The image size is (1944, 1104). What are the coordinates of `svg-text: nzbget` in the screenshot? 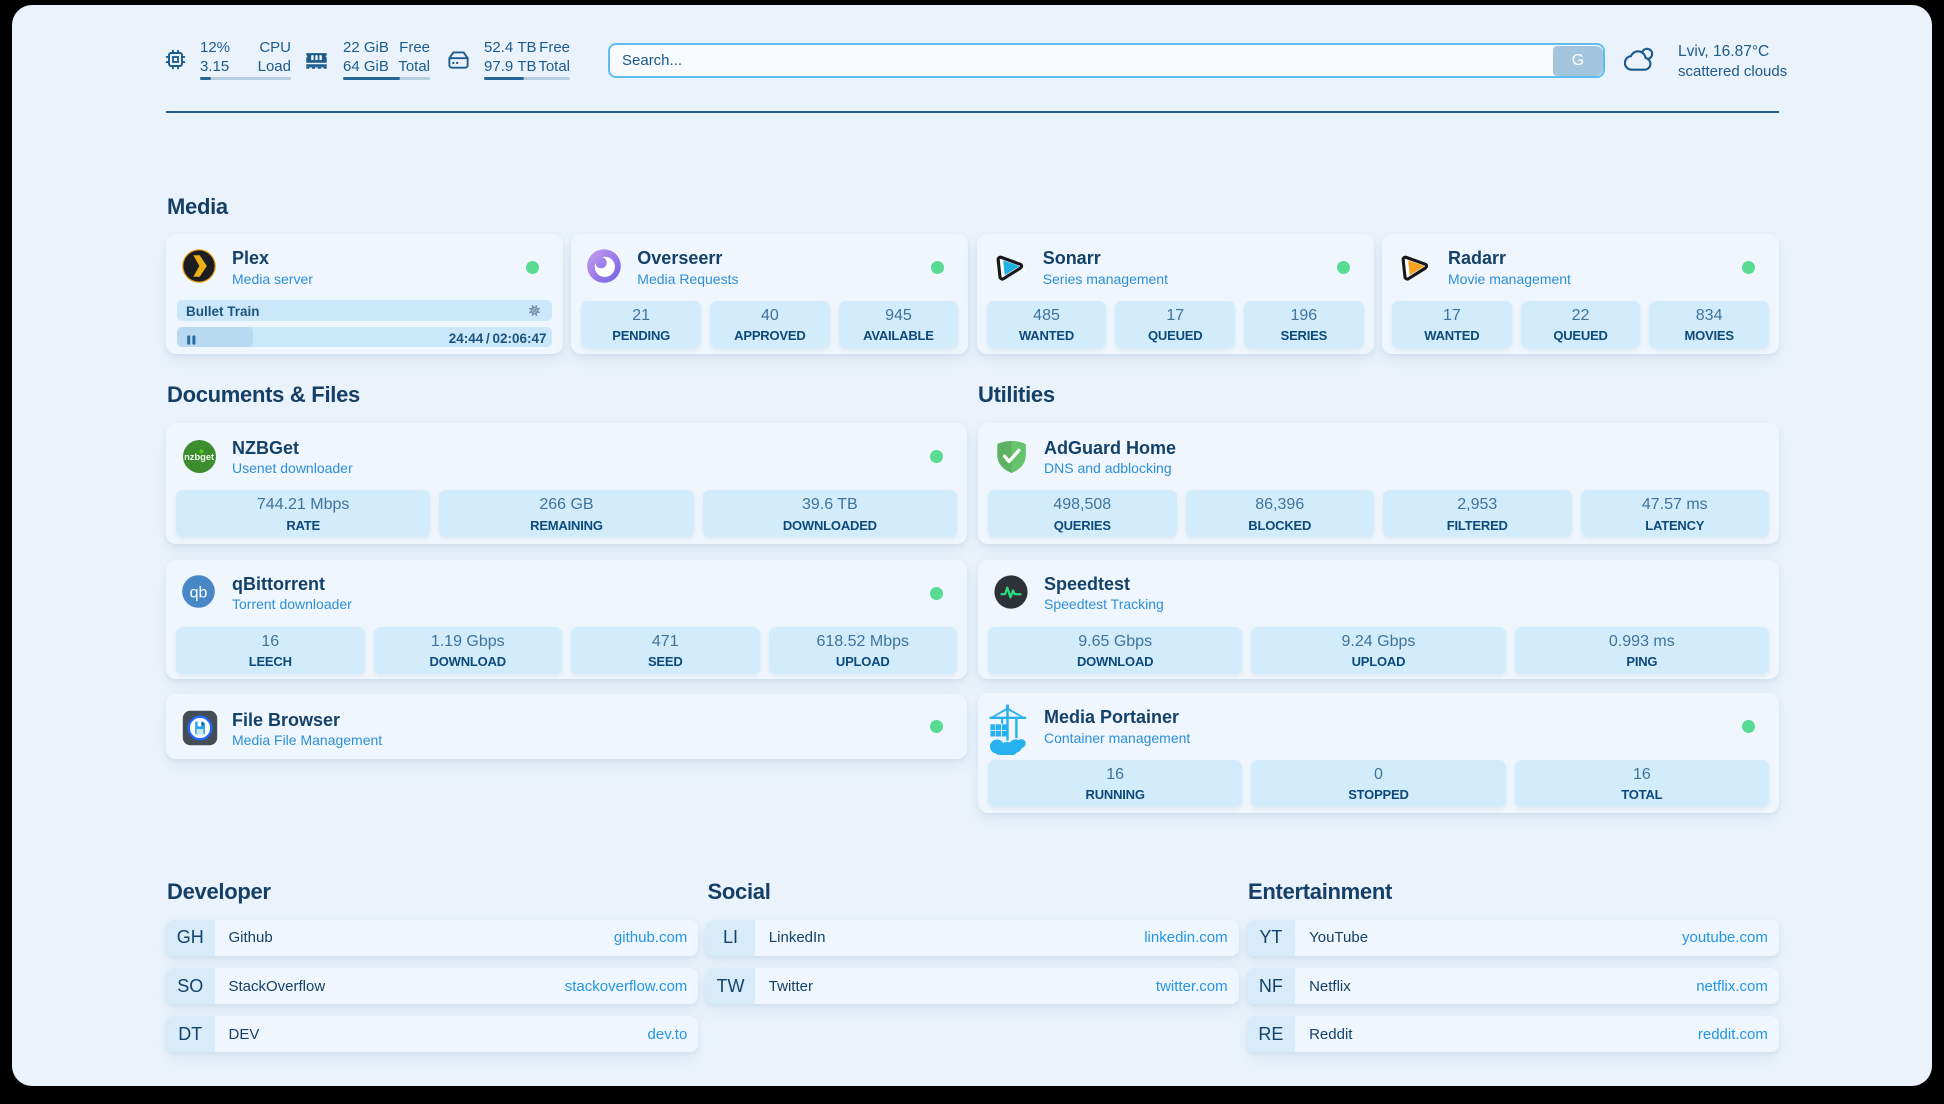 It's located at (199, 457).